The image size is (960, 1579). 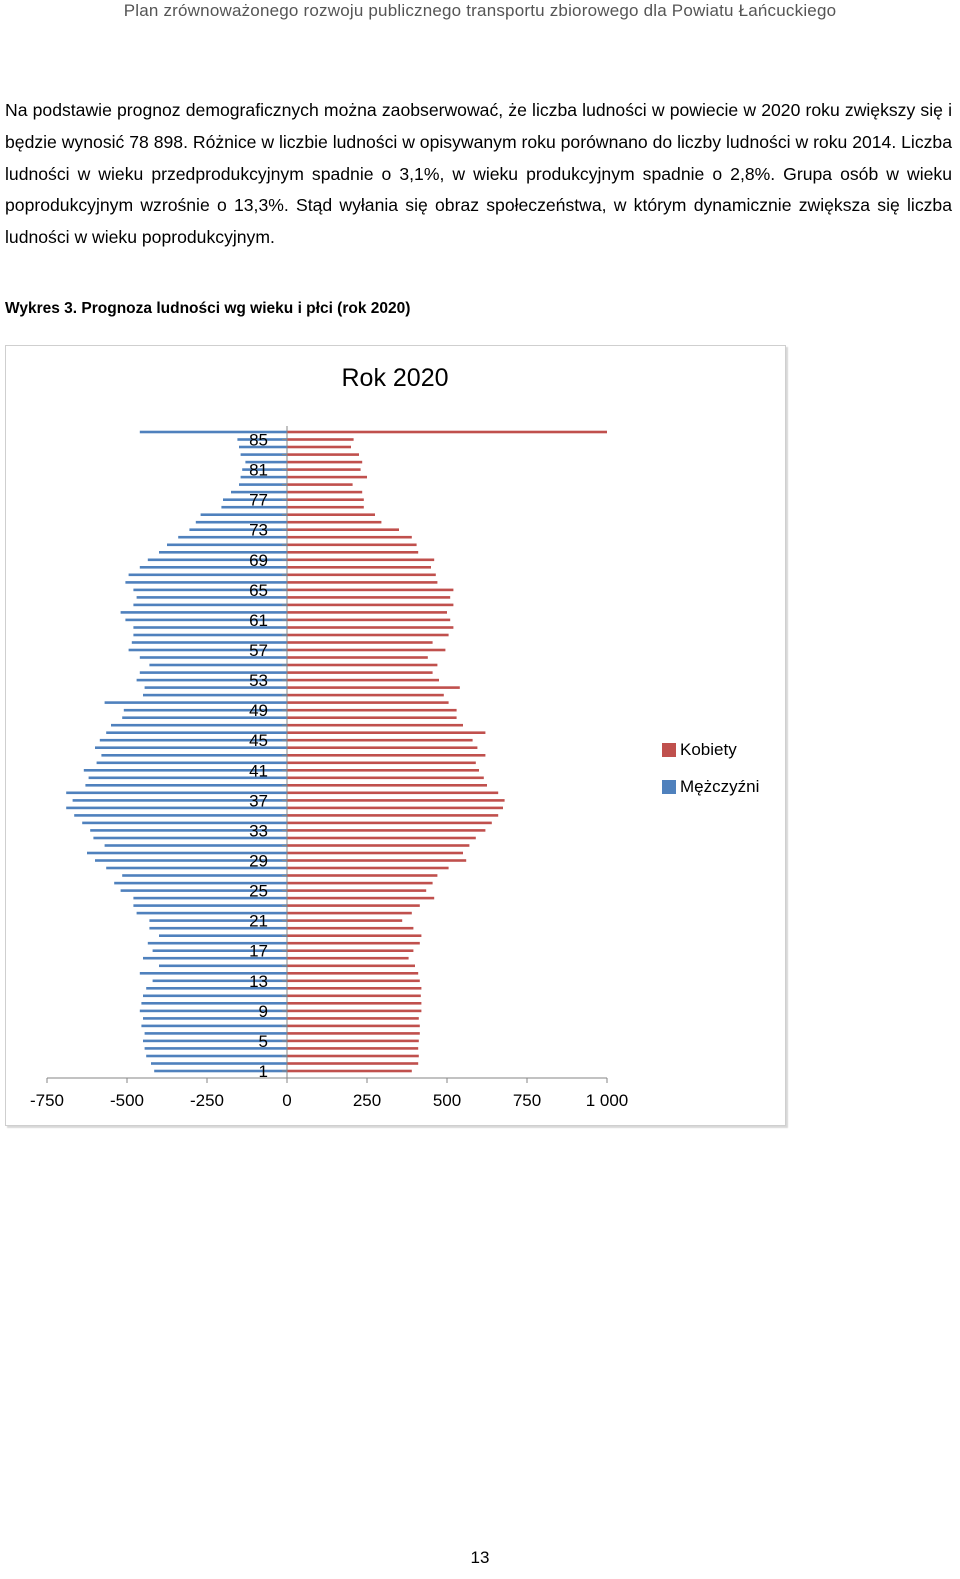 I want to click on y-tick-label: 13, so click(x=258, y=981).